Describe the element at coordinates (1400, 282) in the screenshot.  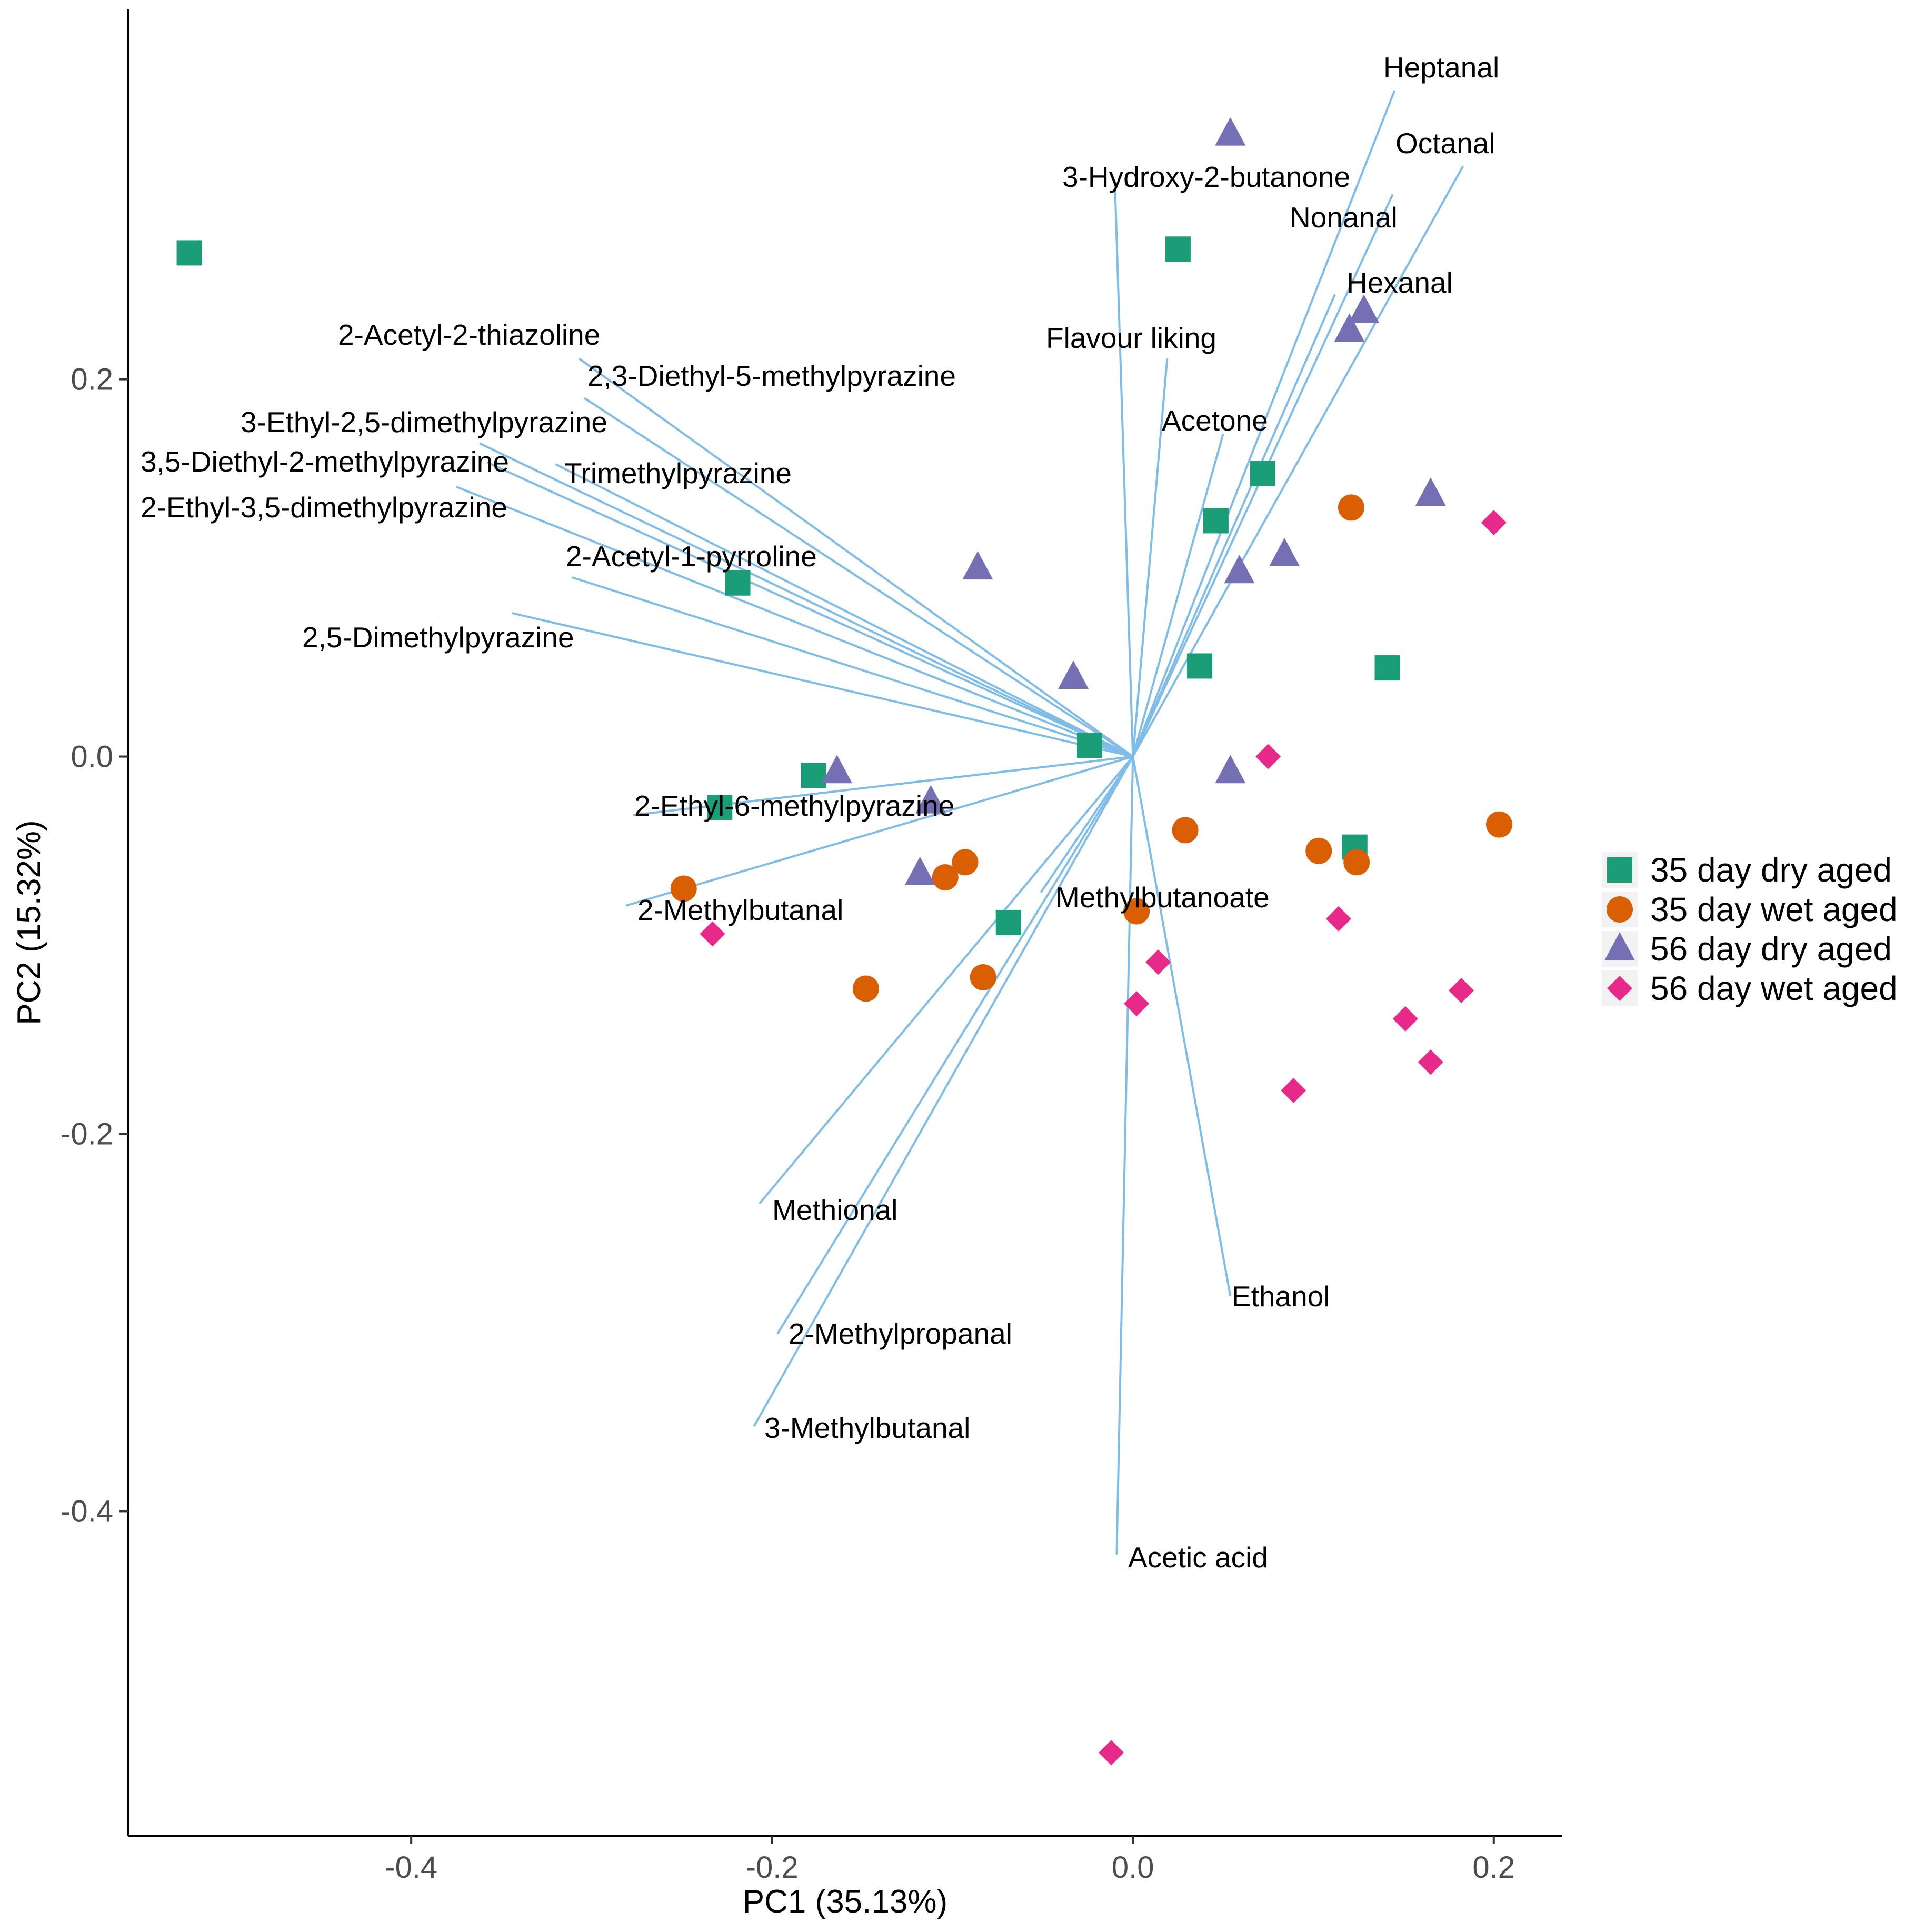
I see `loading-label-hexanal: Hexanal` at that location.